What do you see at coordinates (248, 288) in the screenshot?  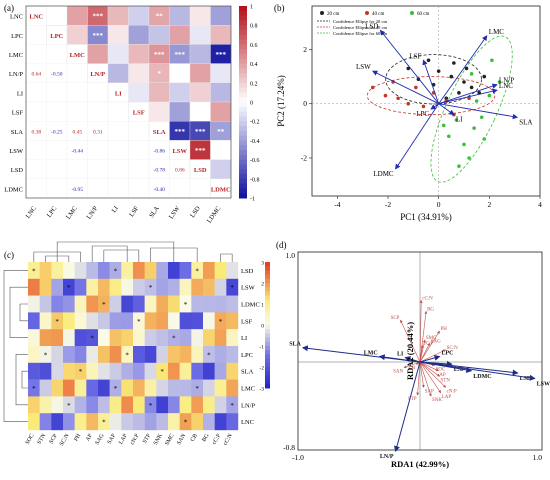 I see `row-label: LSW` at bounding box center [248, 288].